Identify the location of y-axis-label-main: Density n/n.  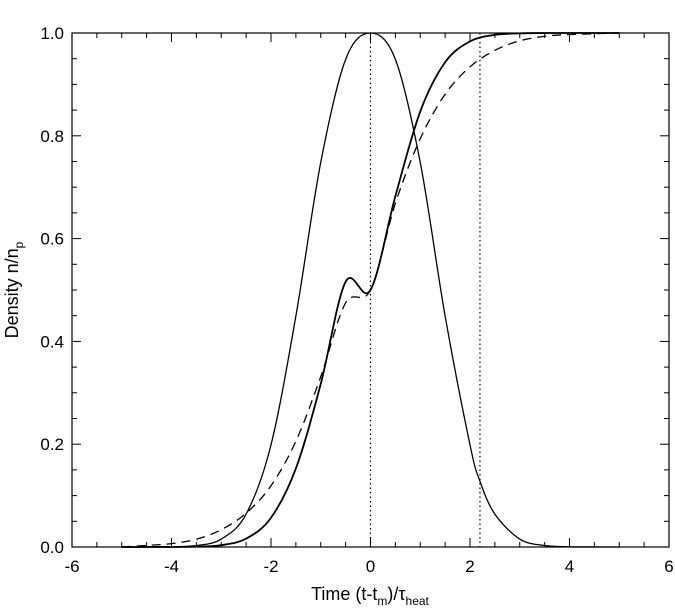
(12, 293).